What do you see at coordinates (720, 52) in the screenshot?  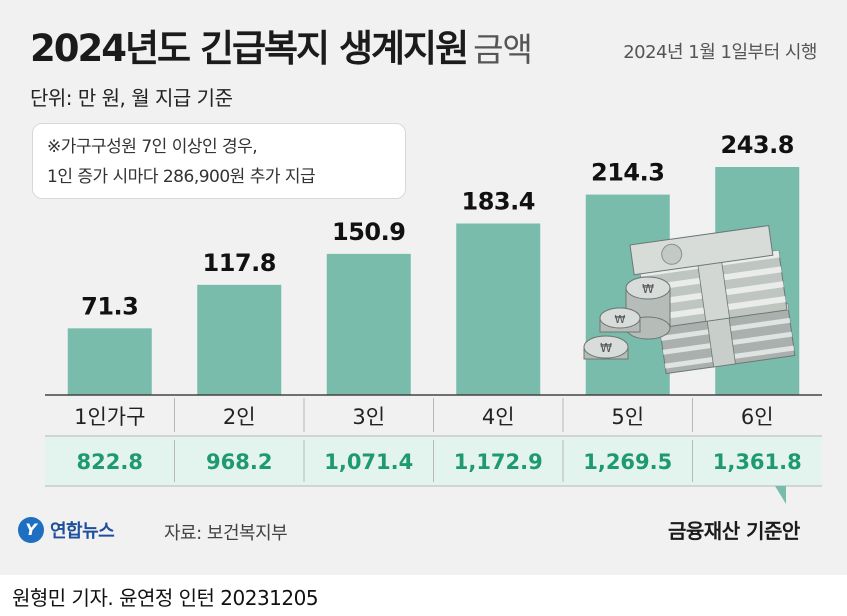 I see `effective-date: 2024년 1월 1일부터 시행` at bounding box center [720, 52].